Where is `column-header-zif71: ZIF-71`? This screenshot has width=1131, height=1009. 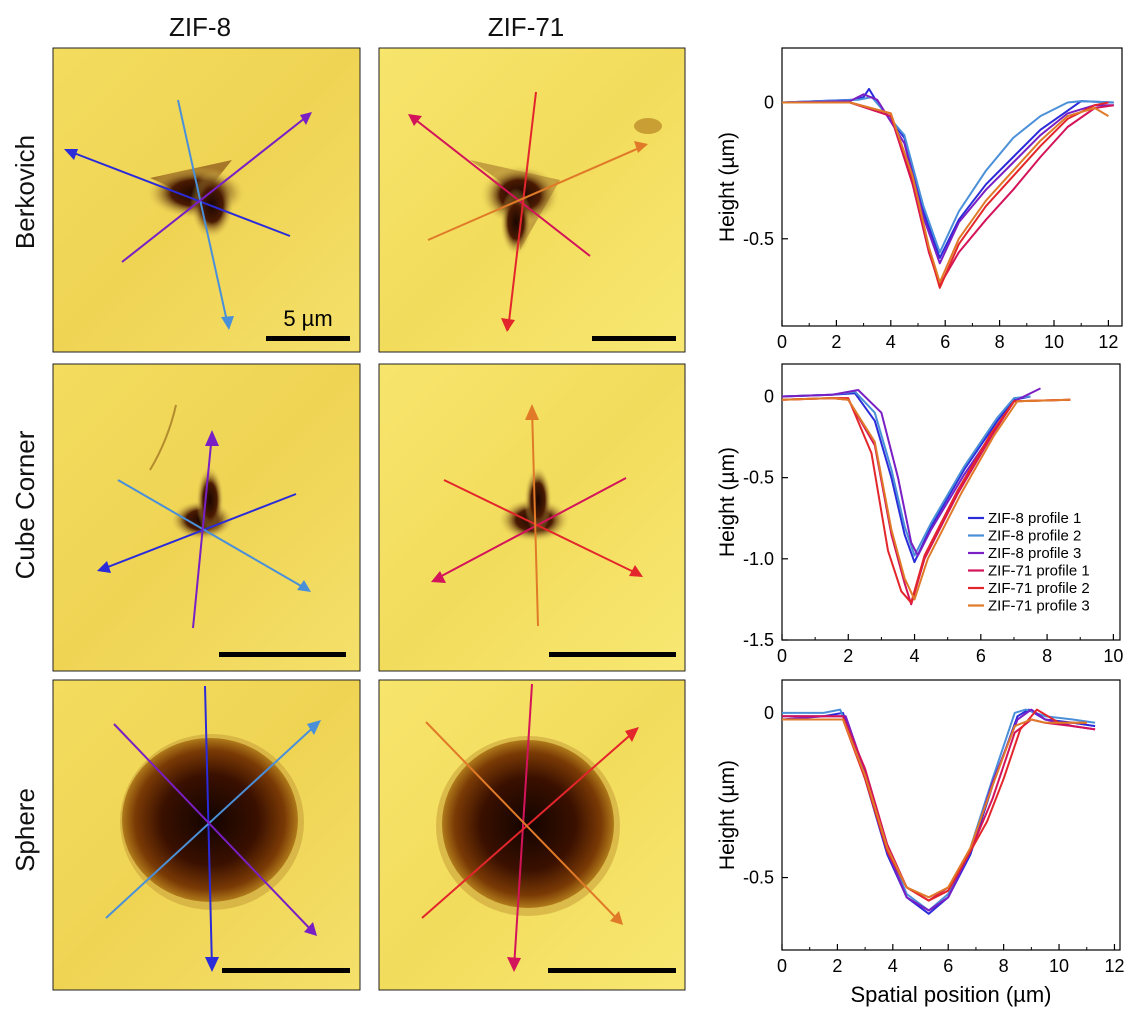 column-header-zif71: ZIF-71 is located at coordinates (526, 27).